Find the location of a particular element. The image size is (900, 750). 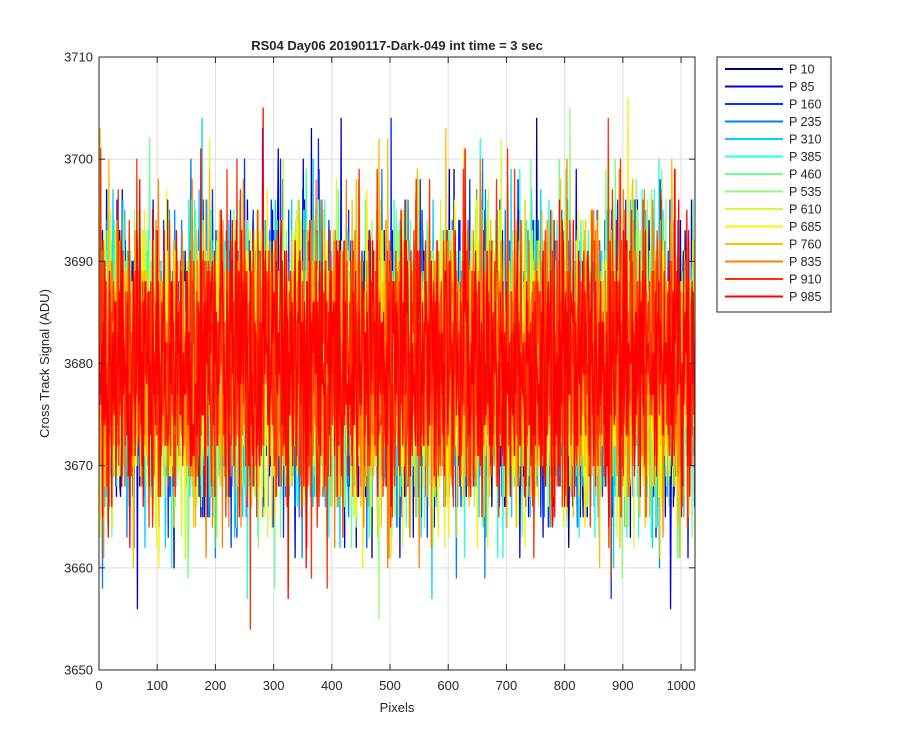

legend-label: P 910 is located at coordinates (805, 280).